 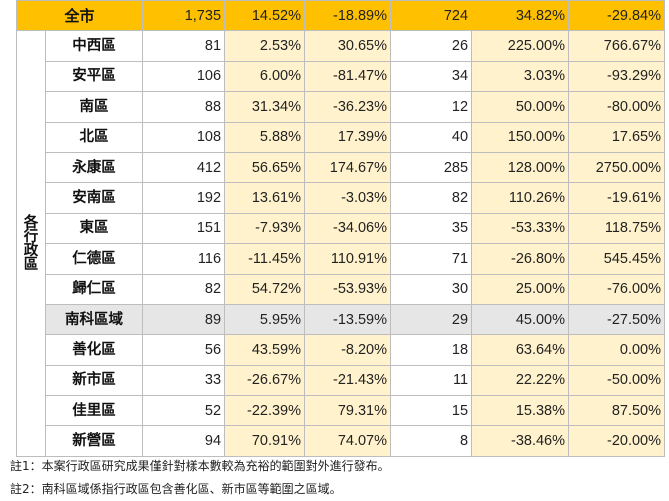 I want to click on table-row: 新營區 94 70.91% 74.07% 8 -38.46% -20.00%, so click(x=341, y=441).